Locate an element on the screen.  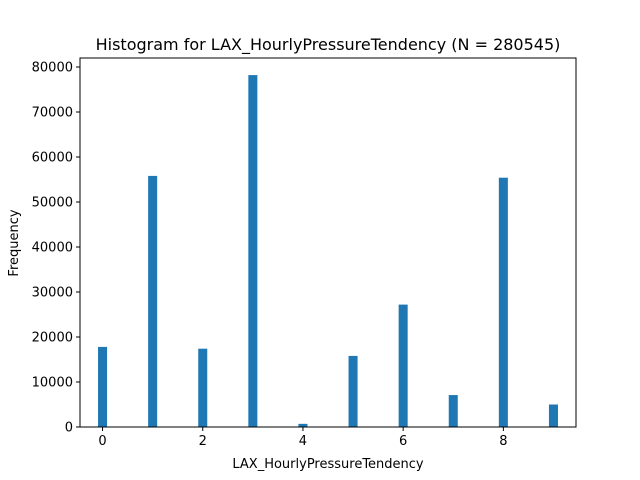
y-tick-label-10000: 10000 is located at coordinates (52, 383).